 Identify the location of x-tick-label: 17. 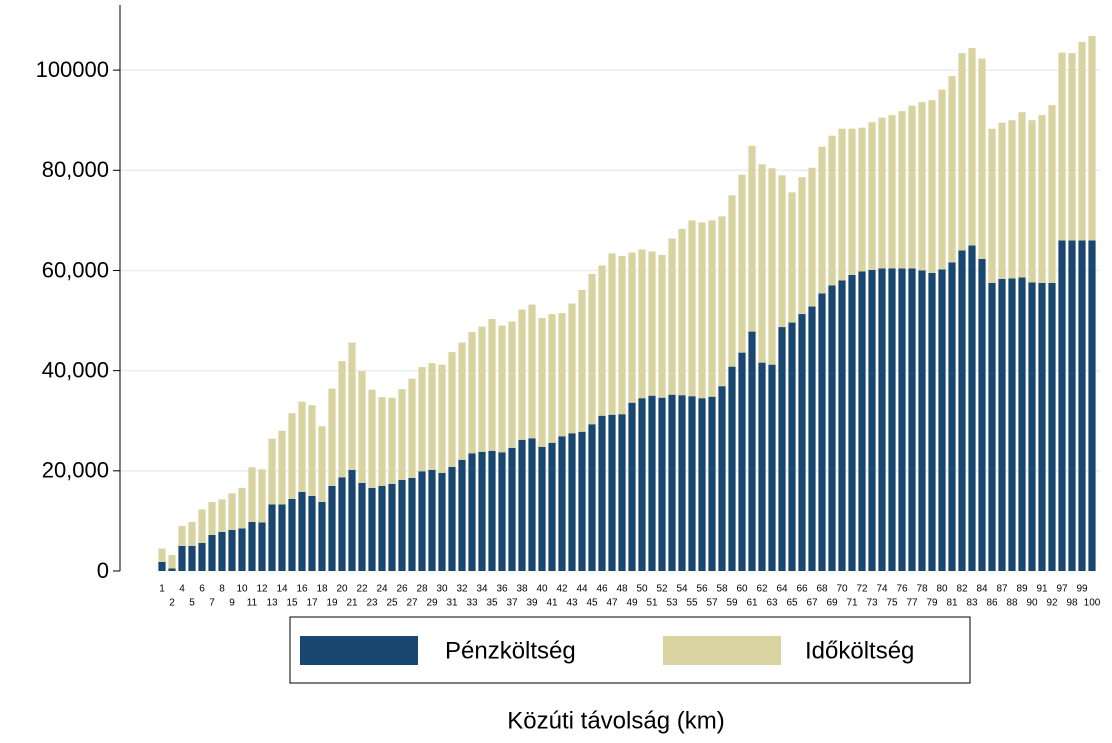
(312, 603).